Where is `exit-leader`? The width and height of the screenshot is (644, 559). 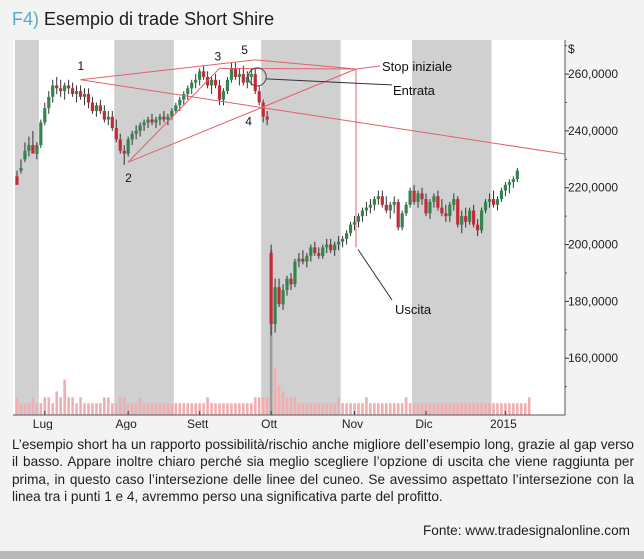
exit-leader is located at coordinates (375, 275).